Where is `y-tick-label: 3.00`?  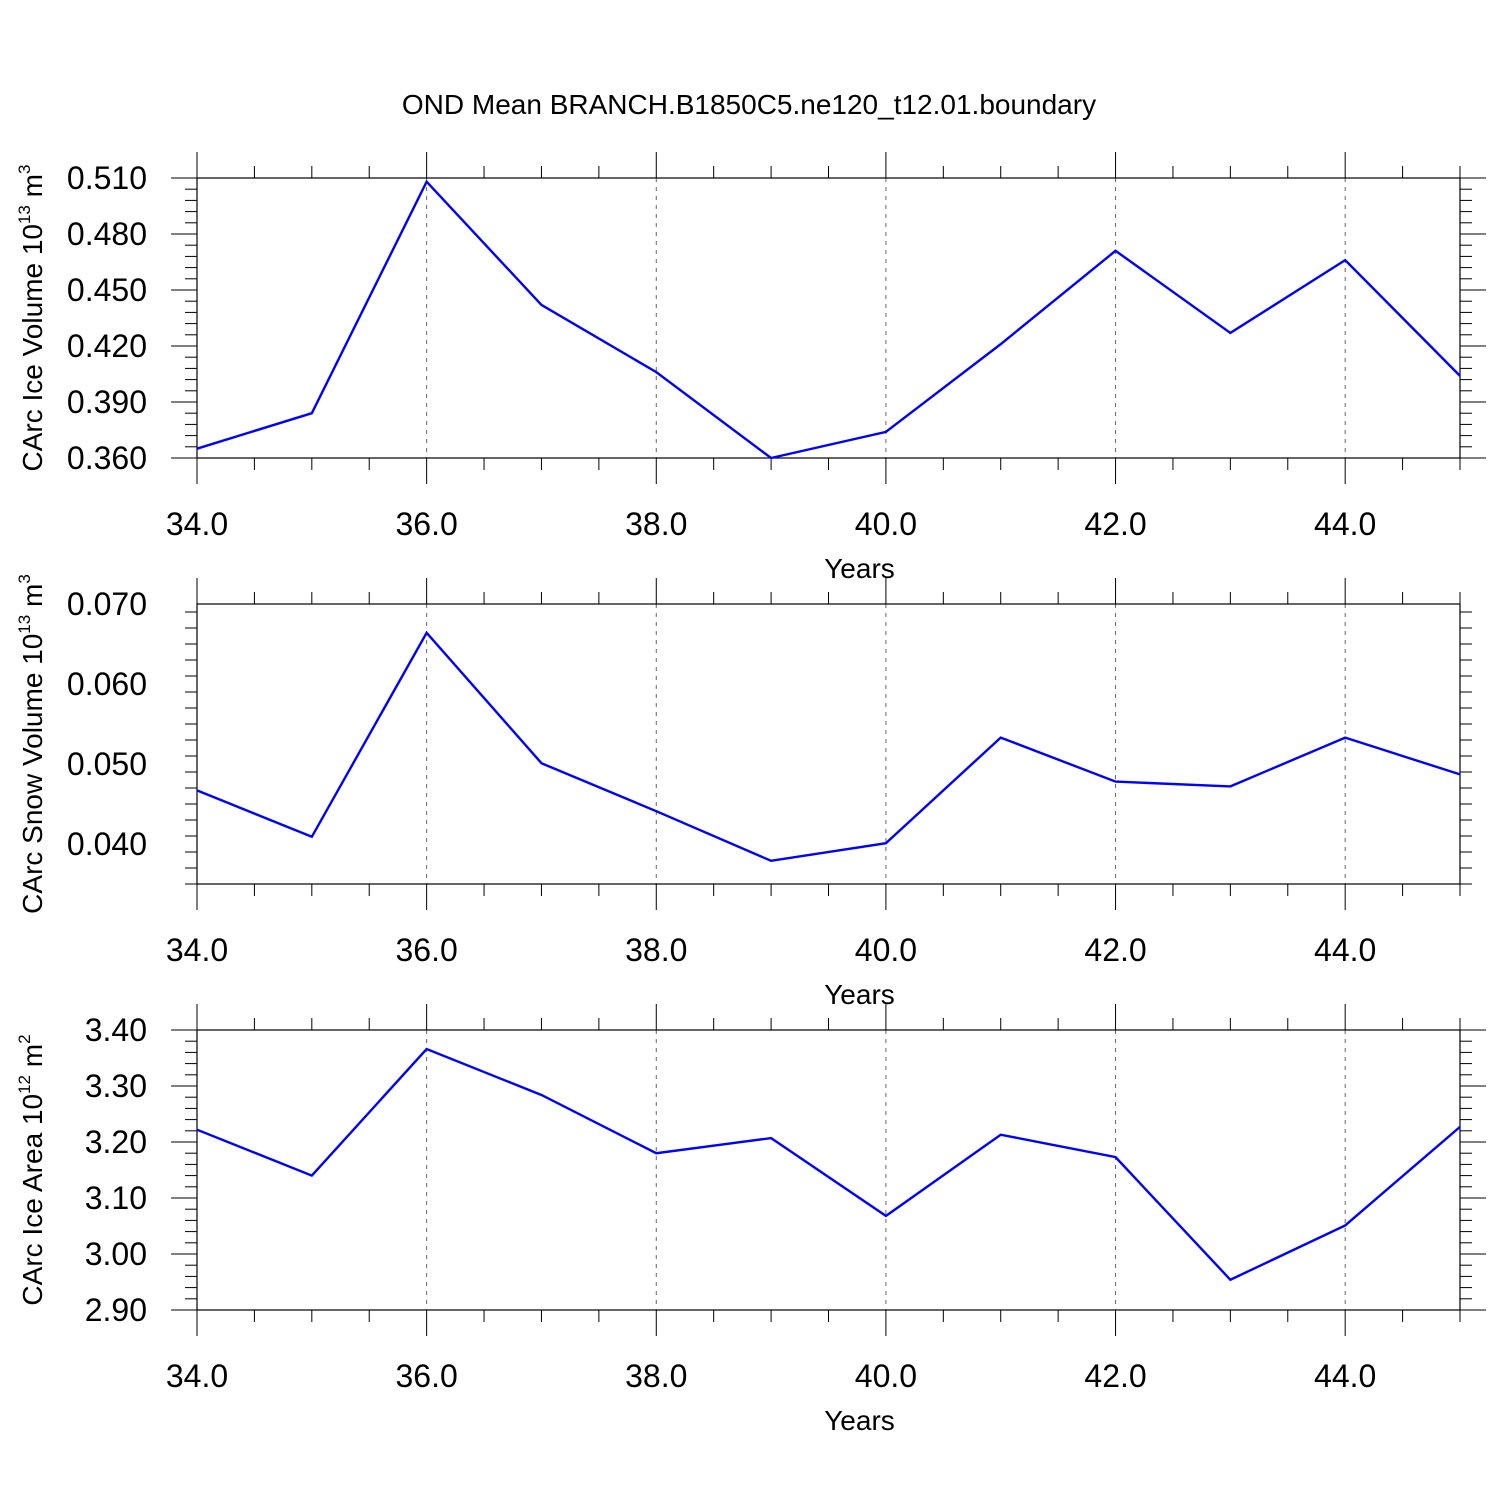
y-tick-label: 3.00 is located at coordinates (116, 1254).